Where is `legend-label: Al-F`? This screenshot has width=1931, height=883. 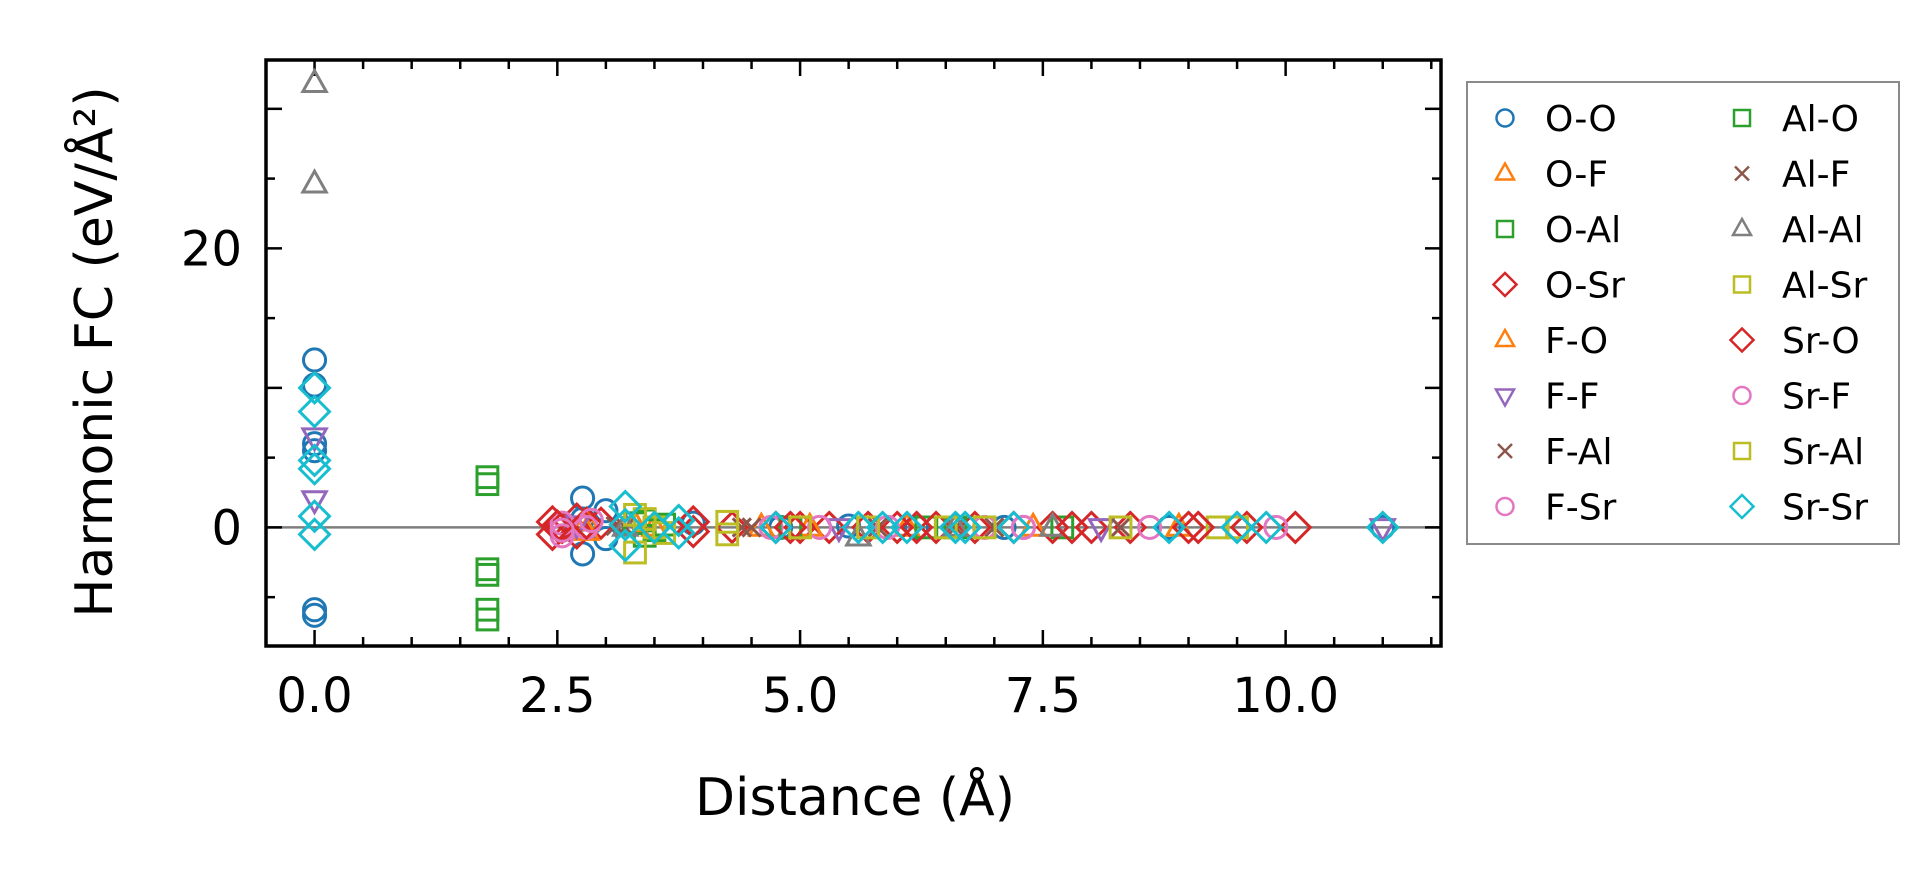 legend-label: Al-F is located at coordinates (1816, 175).